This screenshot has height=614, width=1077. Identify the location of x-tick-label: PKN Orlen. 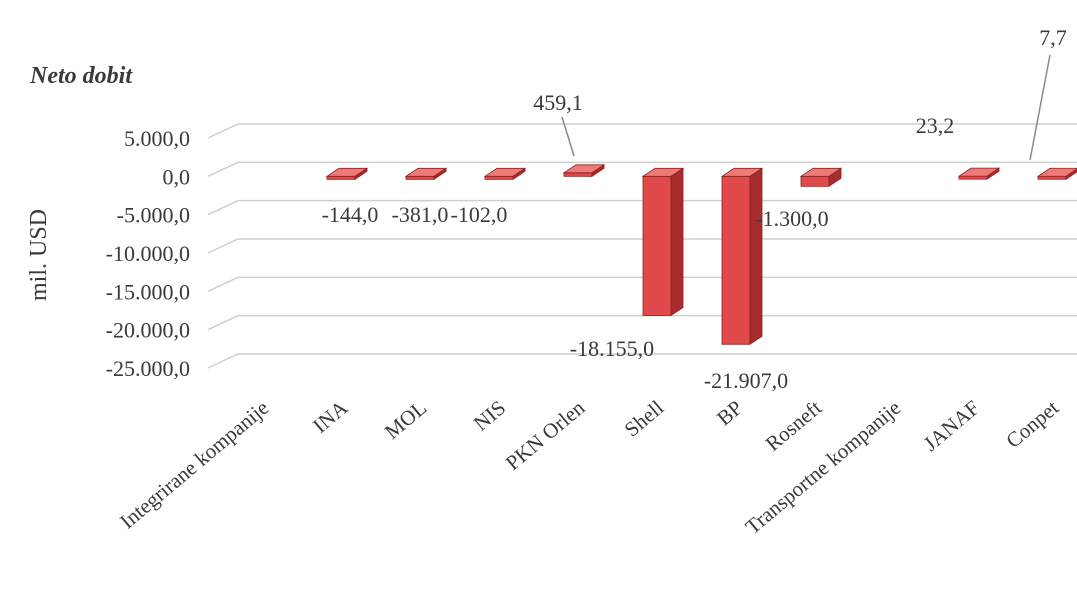
(545, 435).